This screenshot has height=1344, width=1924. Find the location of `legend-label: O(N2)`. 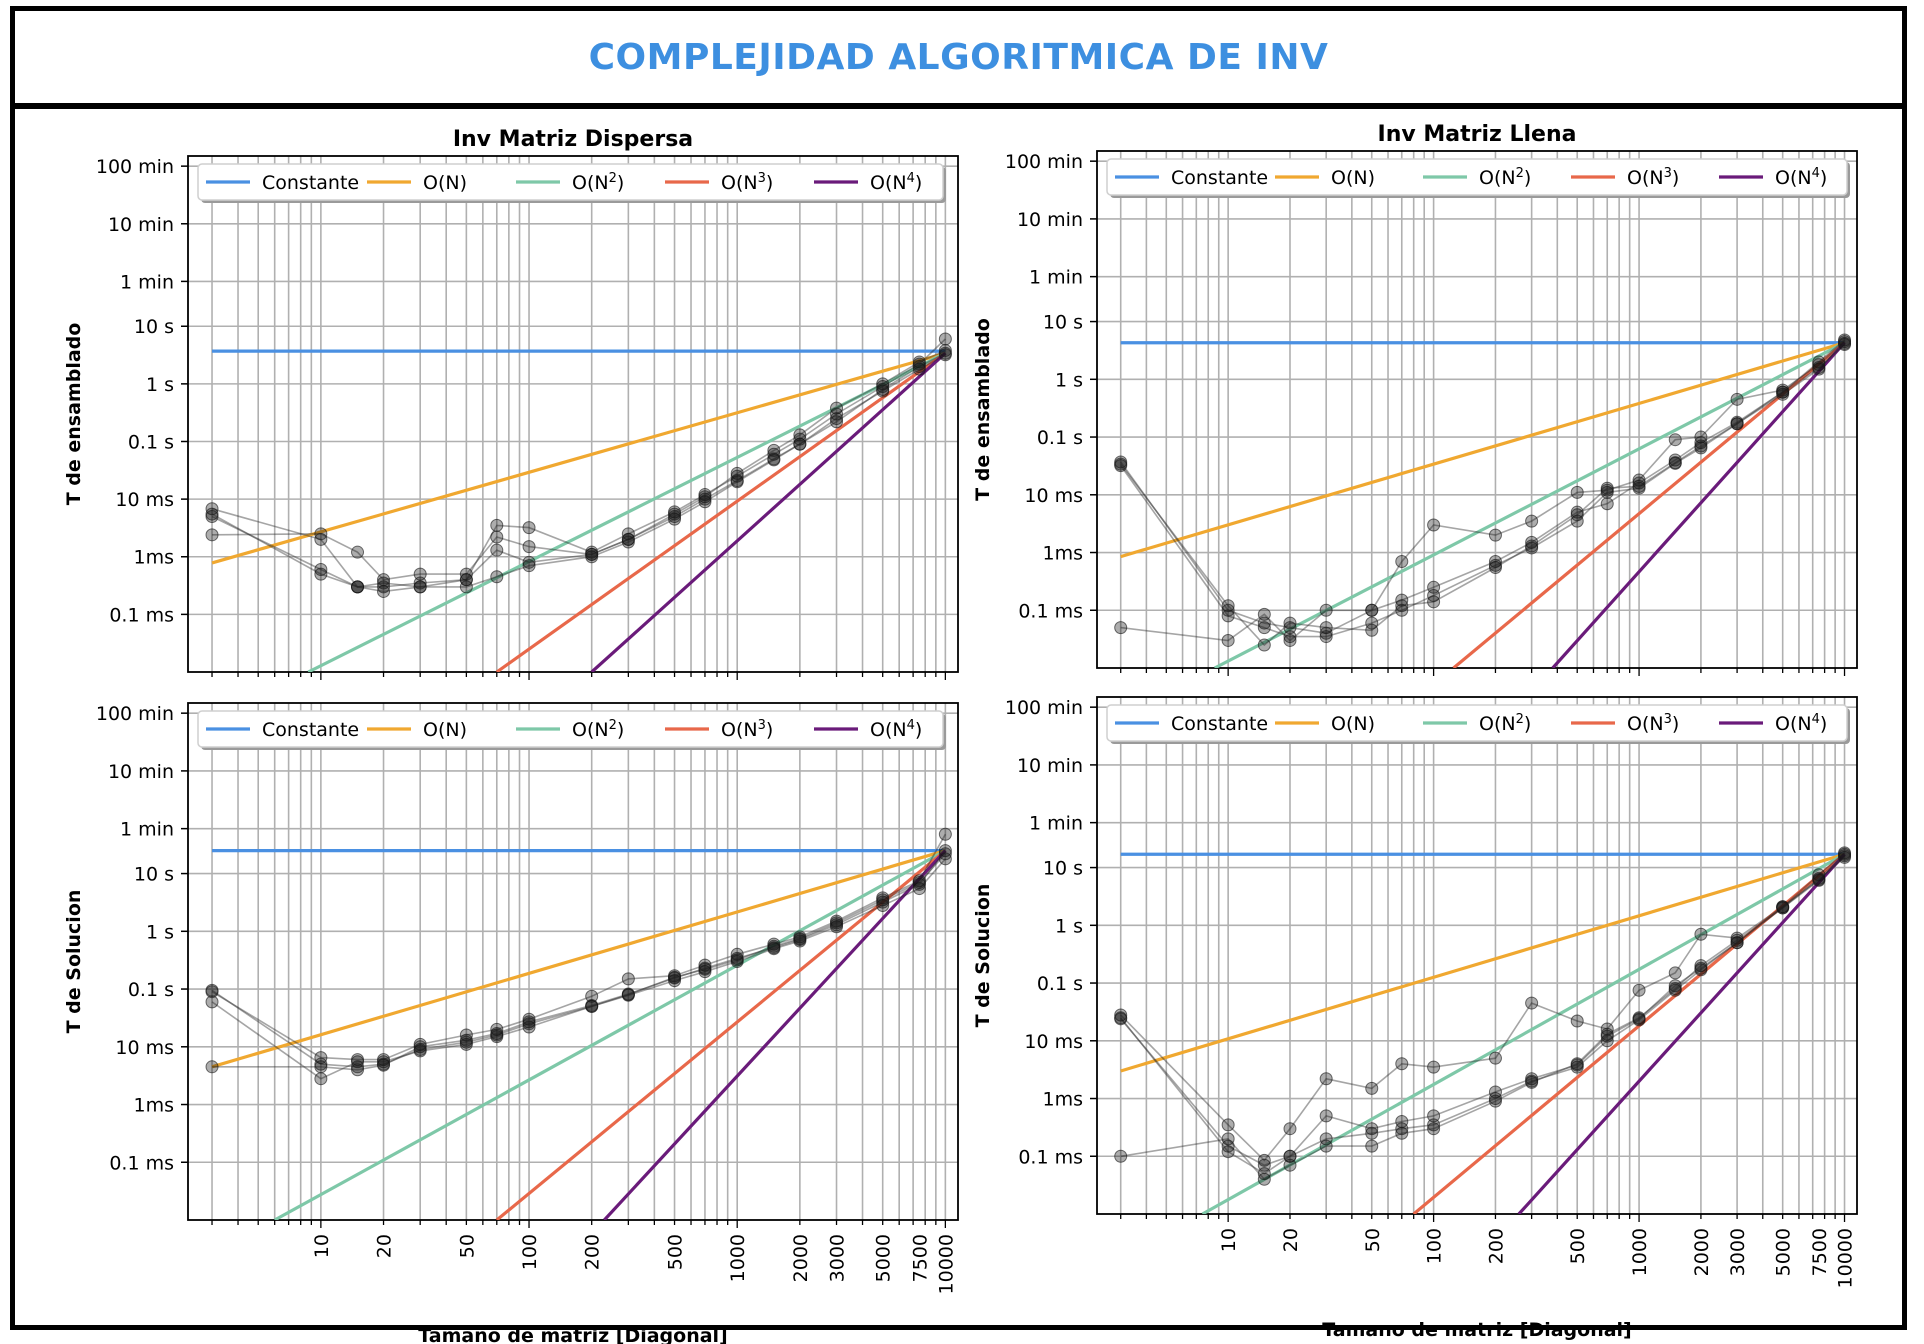

legend-label: O(N2) is located at coordinates (1505, 723).